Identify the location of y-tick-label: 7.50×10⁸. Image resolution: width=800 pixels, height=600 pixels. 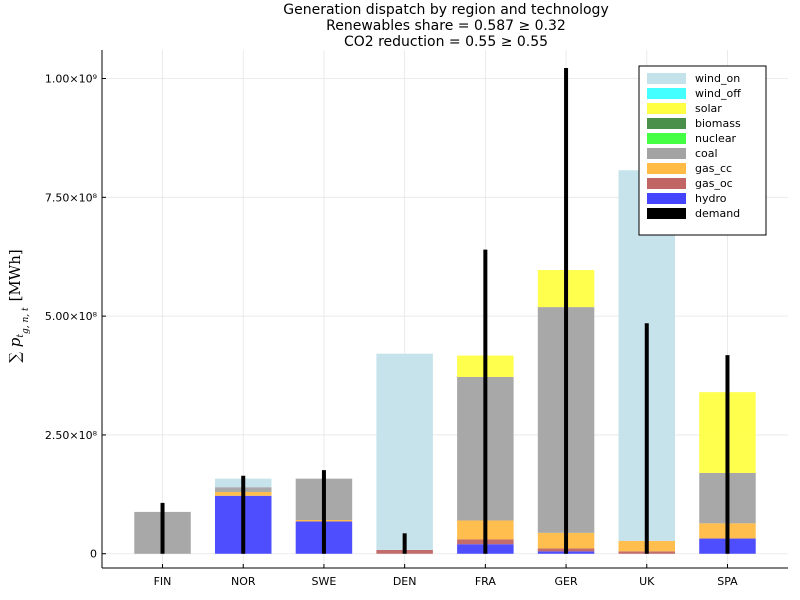
(71, 197).